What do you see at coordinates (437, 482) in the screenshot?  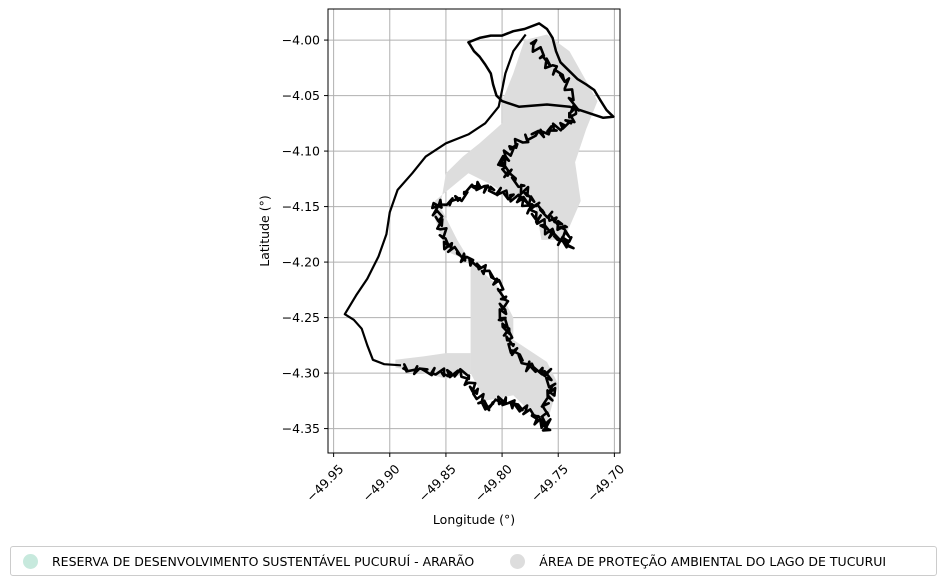 I see `x-tick-label-2: −49.85` at bounding box center [437, 482].